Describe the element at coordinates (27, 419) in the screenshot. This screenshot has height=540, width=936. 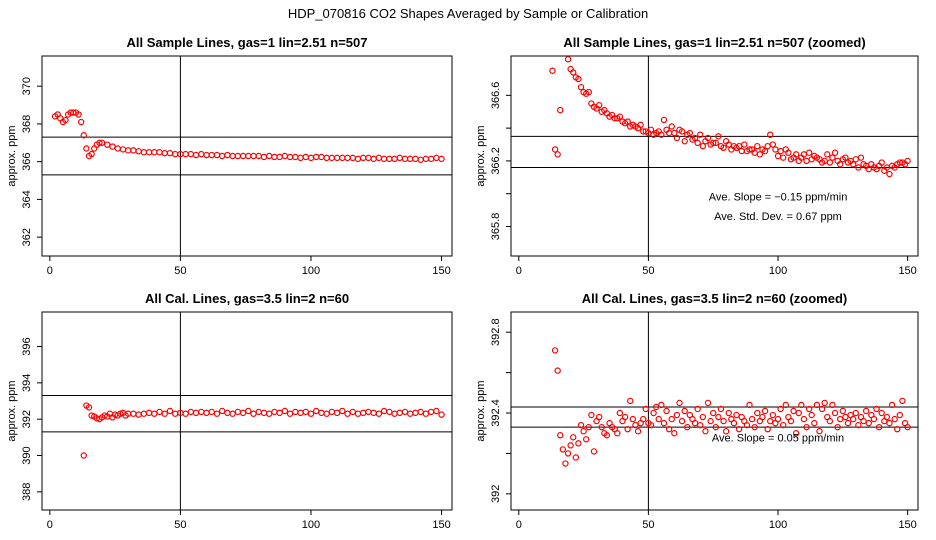
I see `y-tick-label: 392` at that location.